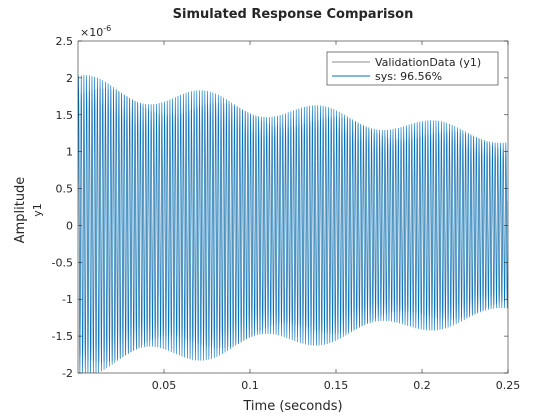 The image size is (560, 420). What do you see at coordinates (62, 262) in the screenshot?
I see `y-tick-label: -0.5` at bounding box center [62, 262].